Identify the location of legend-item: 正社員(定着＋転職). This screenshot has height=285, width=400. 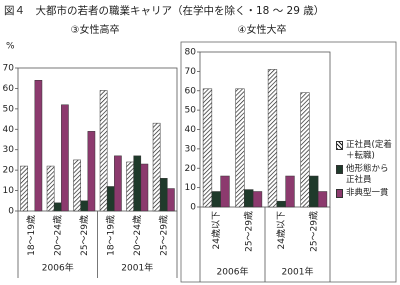
(366, 151).